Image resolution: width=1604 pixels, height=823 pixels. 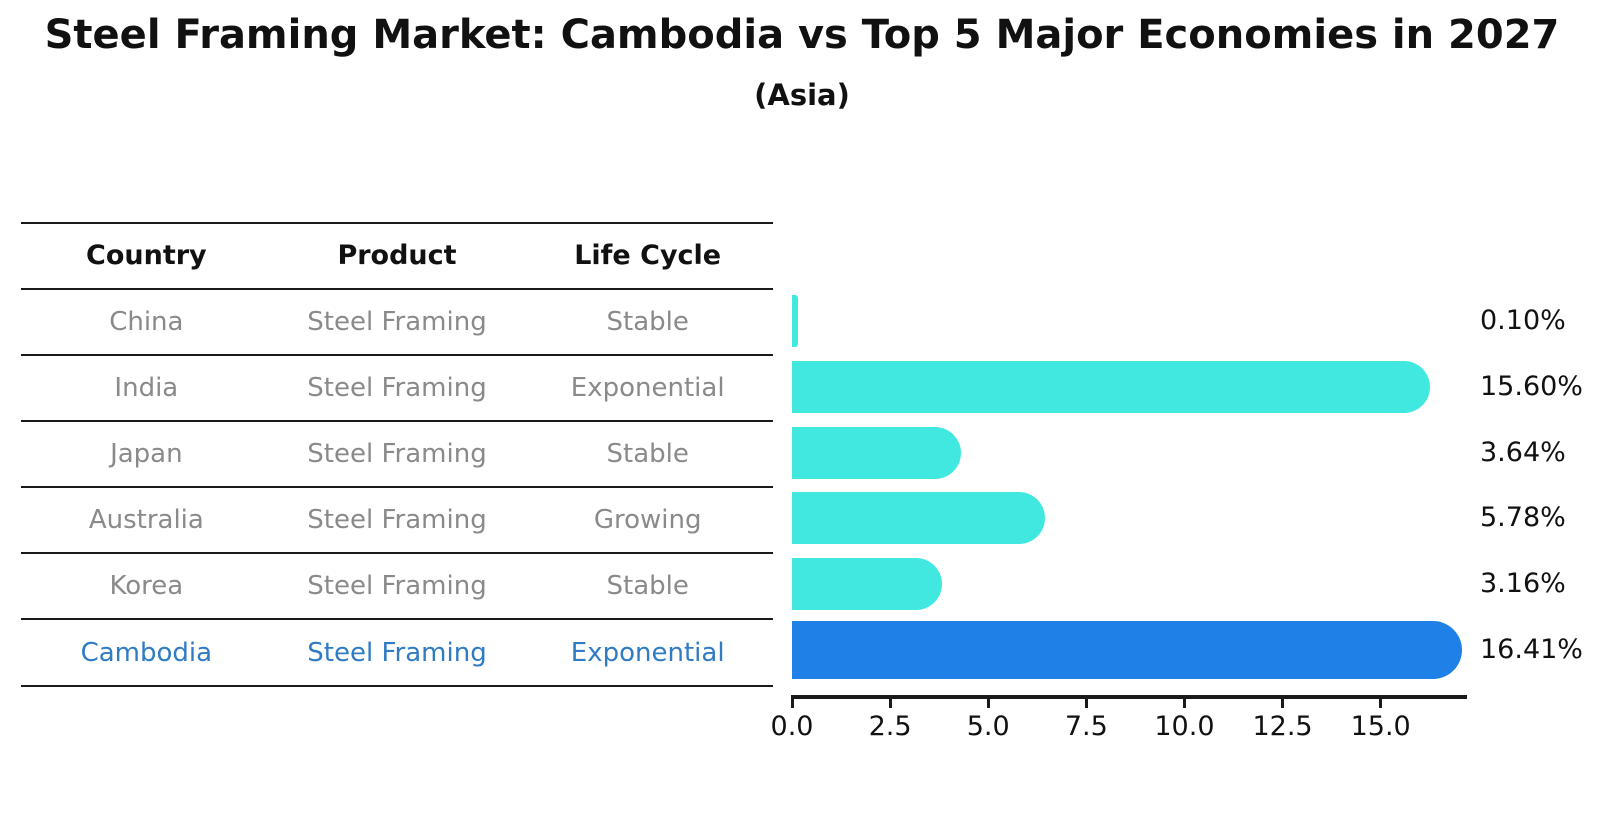 I want to click on cell-product-korea: Steel Framing, so click(x=397, y=586).